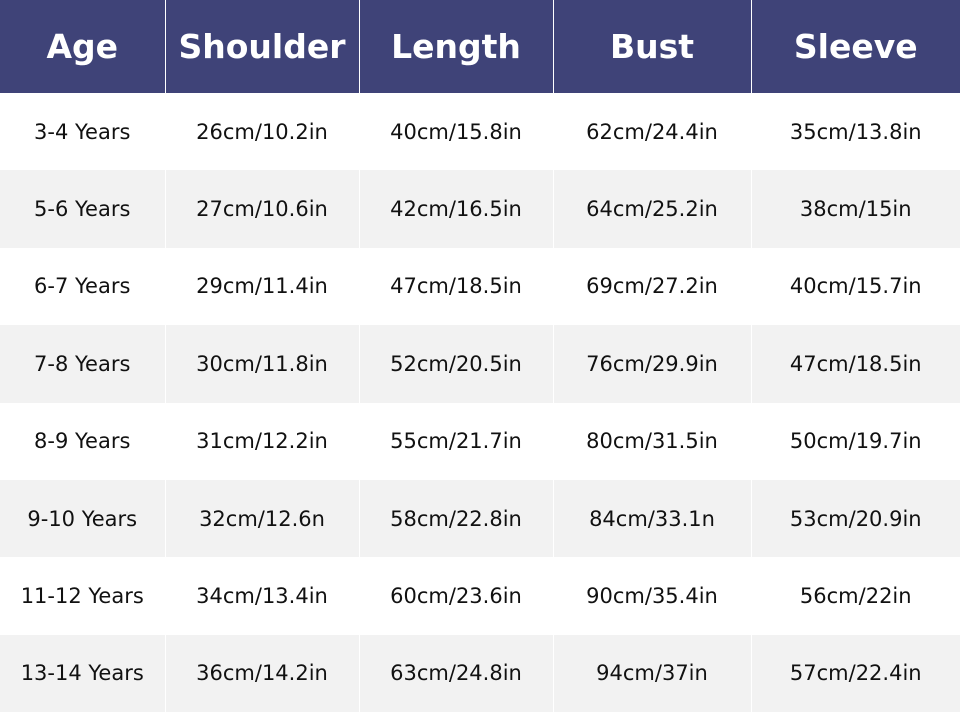 This screenshot has height=720, width=960. I want to click on cell-bust: 62cm/24.4in, so click(651, 132).